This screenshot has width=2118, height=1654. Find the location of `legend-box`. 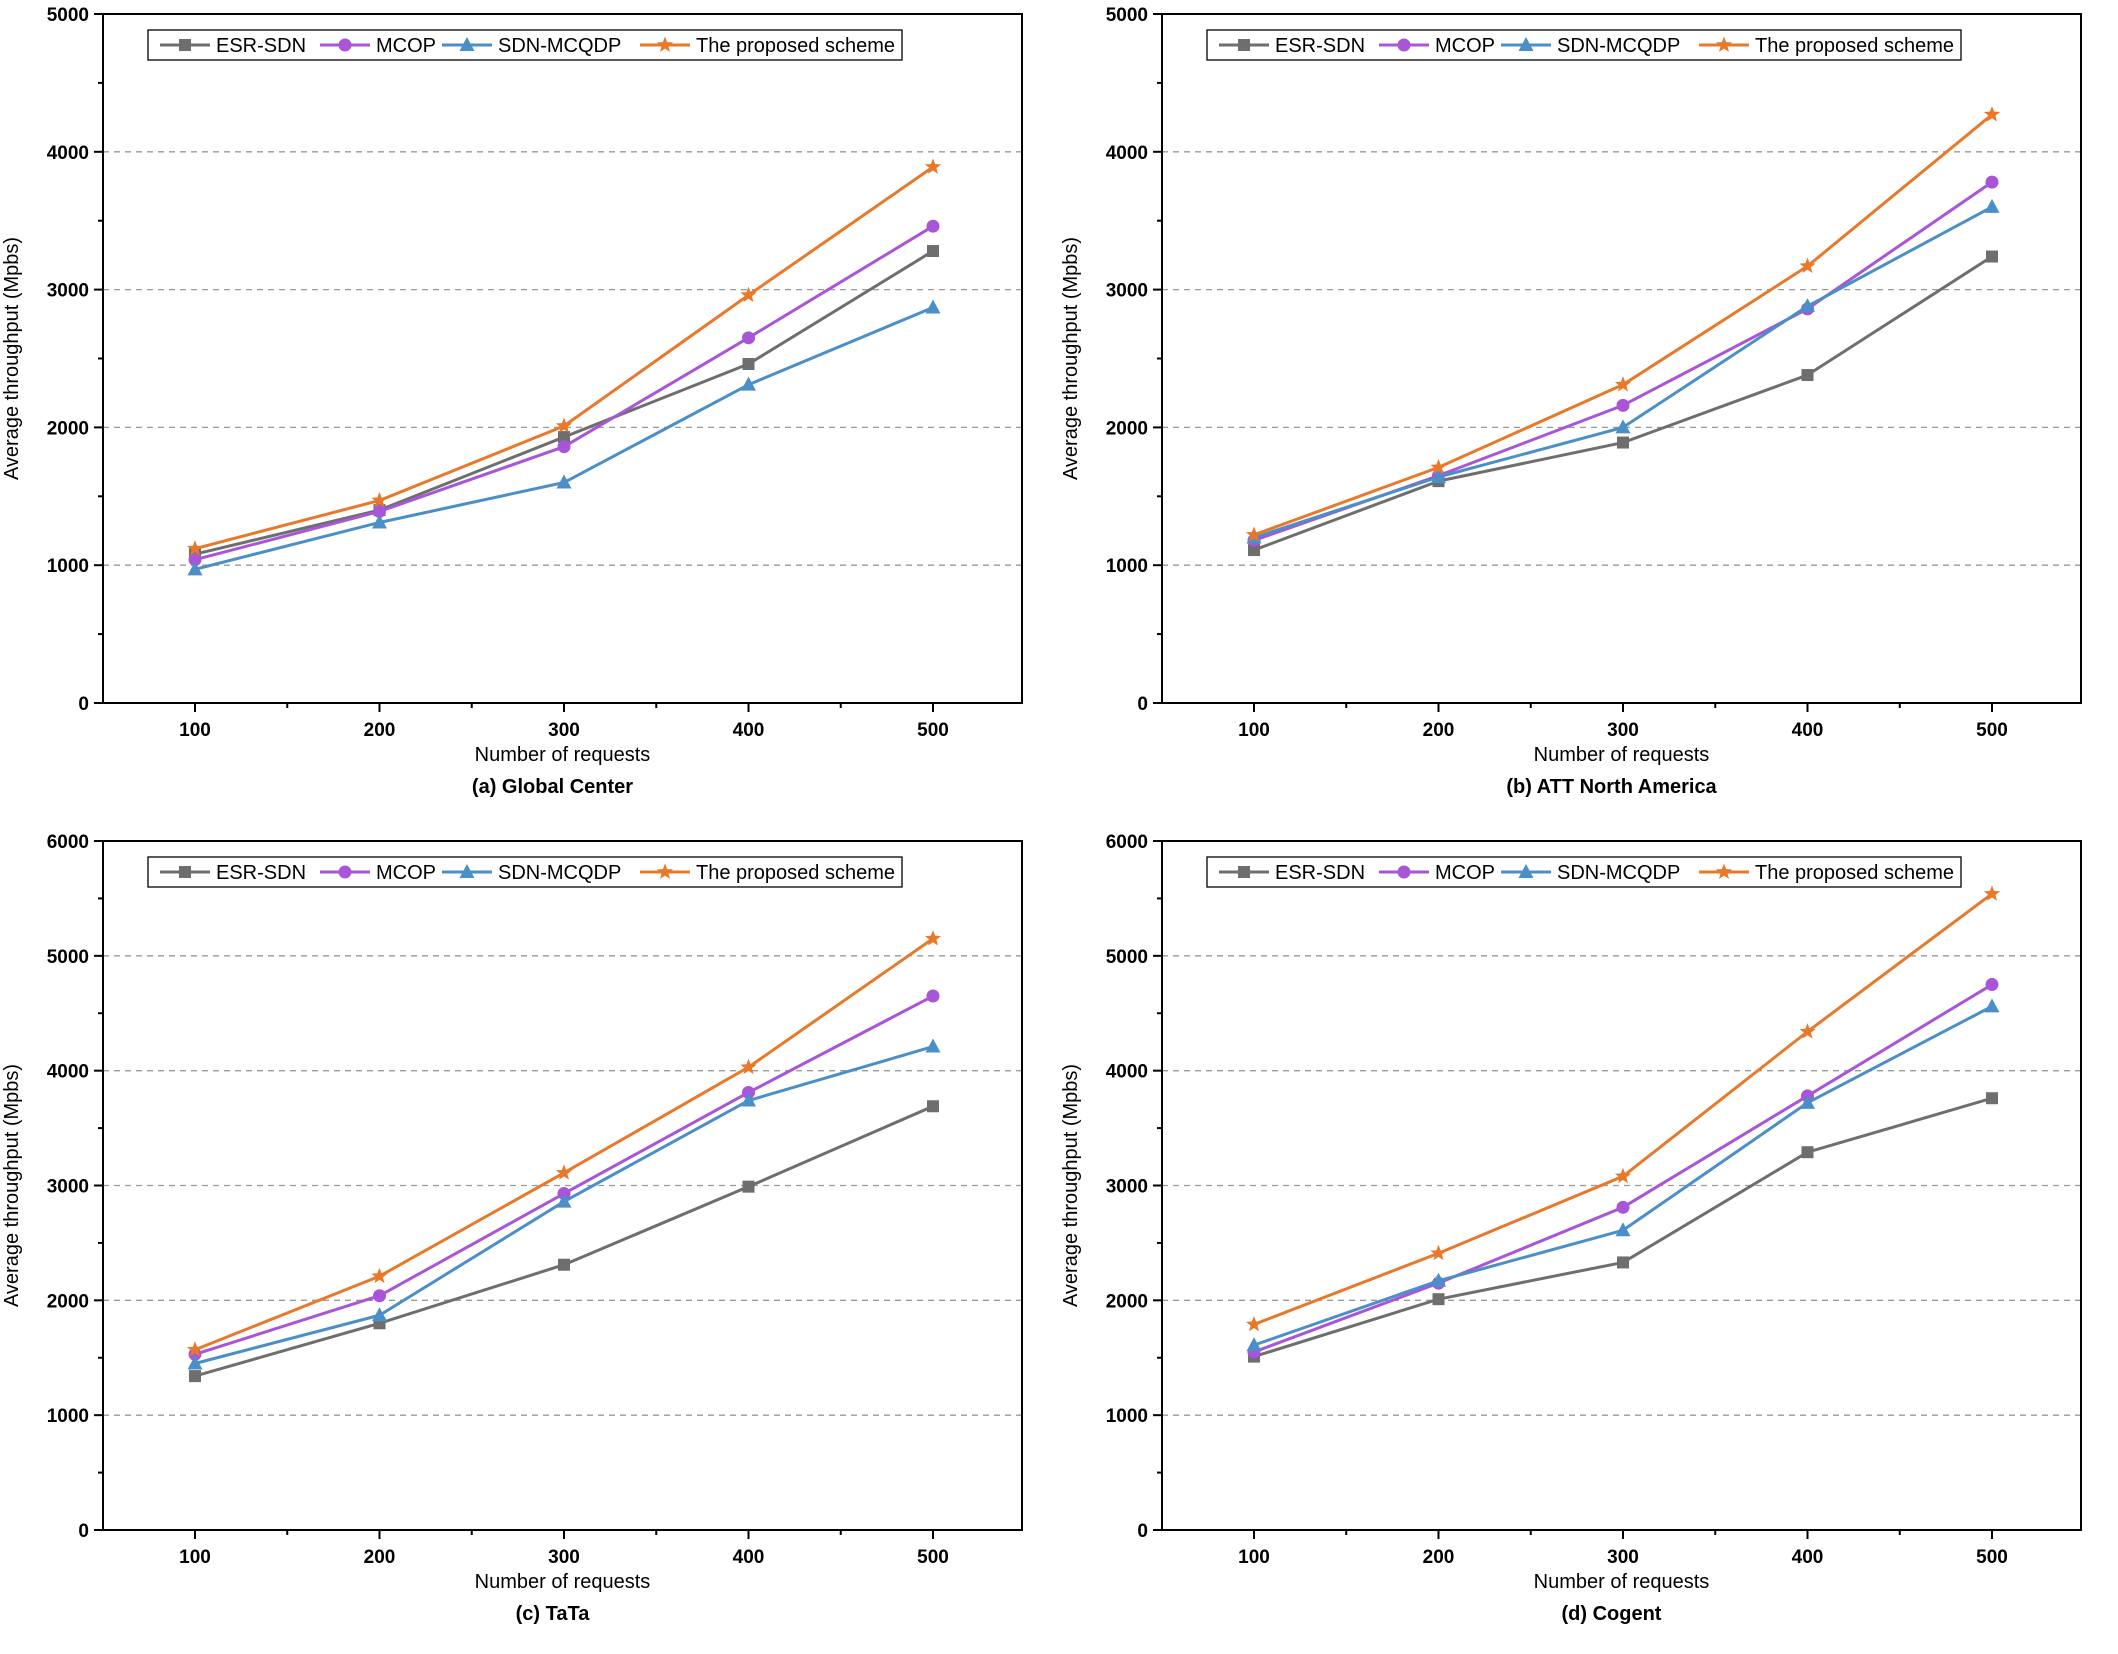

legend-box is located at coordinates (525, 872).